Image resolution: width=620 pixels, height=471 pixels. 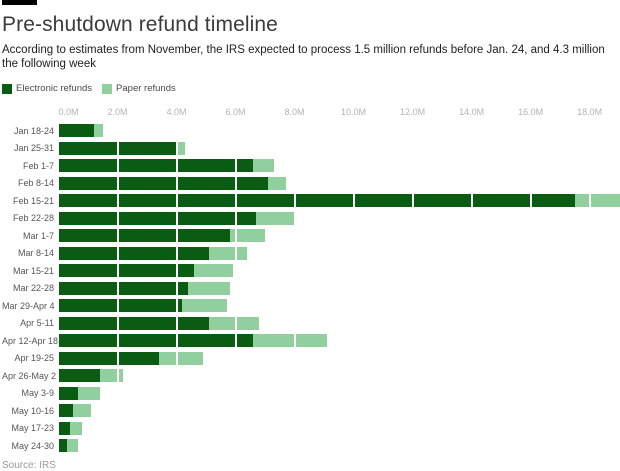 I want to click on legend-item-paper-refunds: Paper refunds, so click(x=139, y=88).